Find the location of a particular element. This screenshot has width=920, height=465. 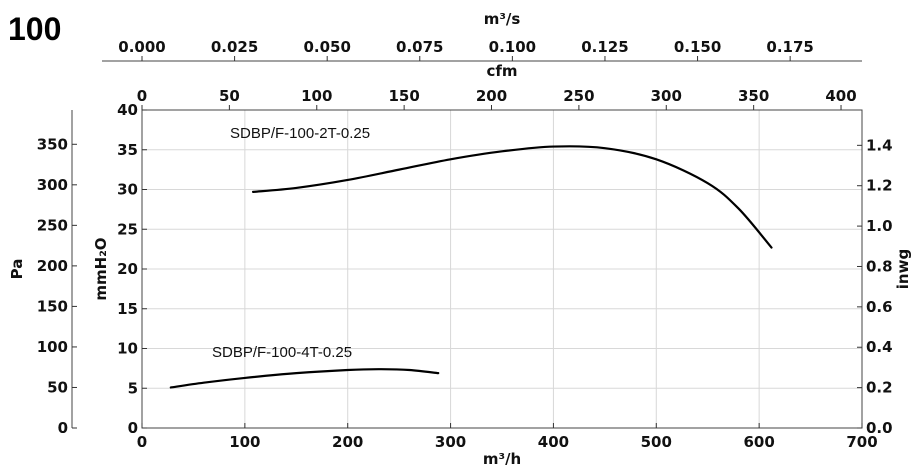

top-tick-label: 200 is located at coordinates (491, 96).